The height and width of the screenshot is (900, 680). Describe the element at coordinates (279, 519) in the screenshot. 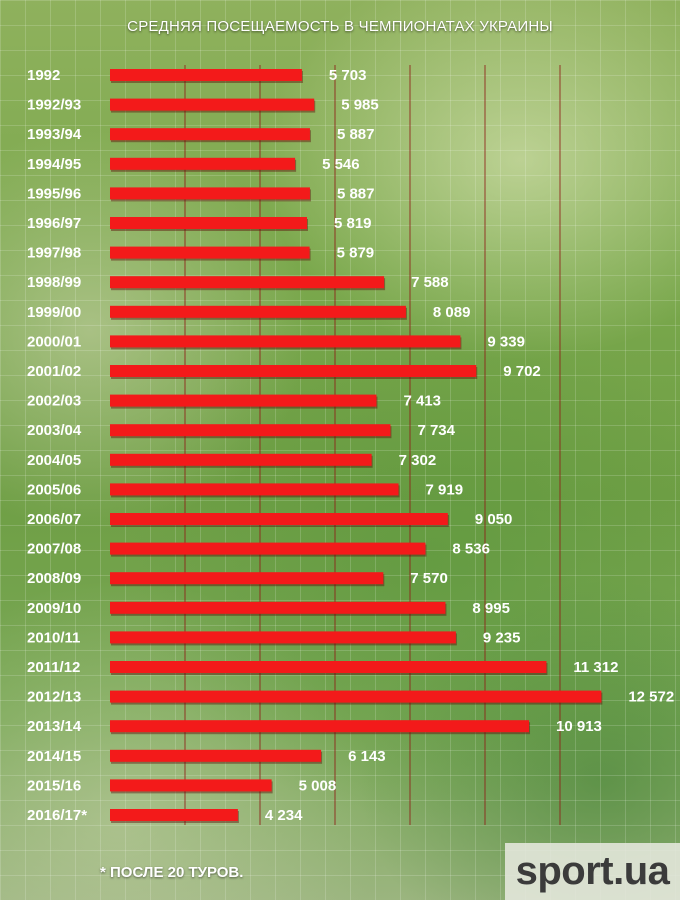

I see `bar-2006/07` at that location.